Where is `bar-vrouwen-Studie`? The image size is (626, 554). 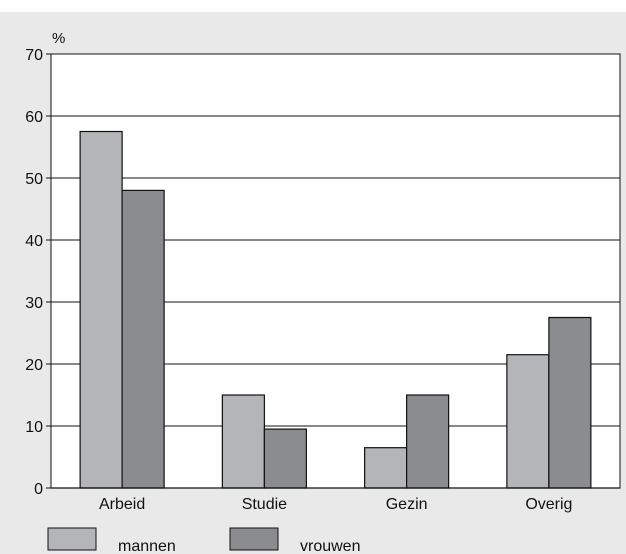 bar-vrouwen-Studie is located at coordinates (285, 458).